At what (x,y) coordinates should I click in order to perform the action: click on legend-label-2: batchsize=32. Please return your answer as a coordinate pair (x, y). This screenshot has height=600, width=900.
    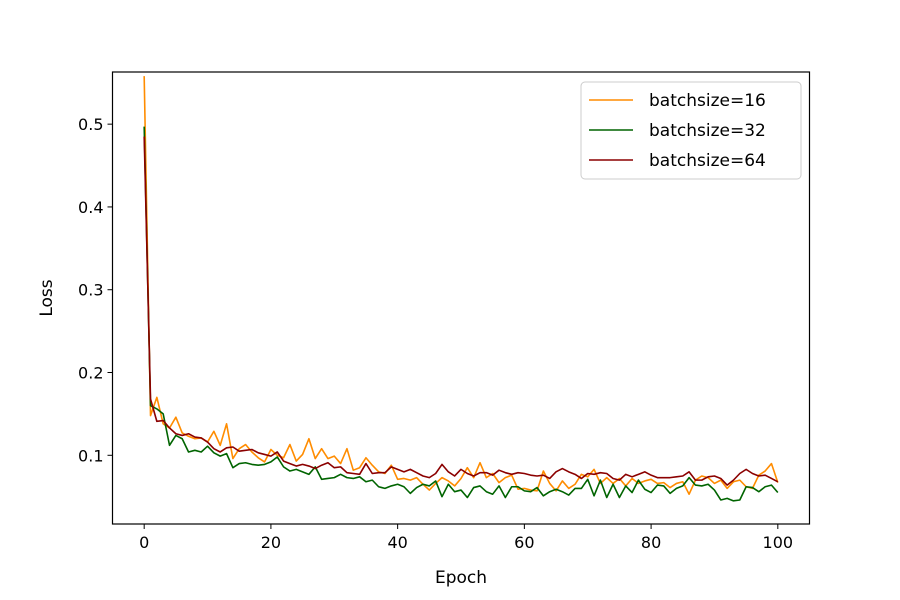
    Looking at the image, I should click on (707, 131).